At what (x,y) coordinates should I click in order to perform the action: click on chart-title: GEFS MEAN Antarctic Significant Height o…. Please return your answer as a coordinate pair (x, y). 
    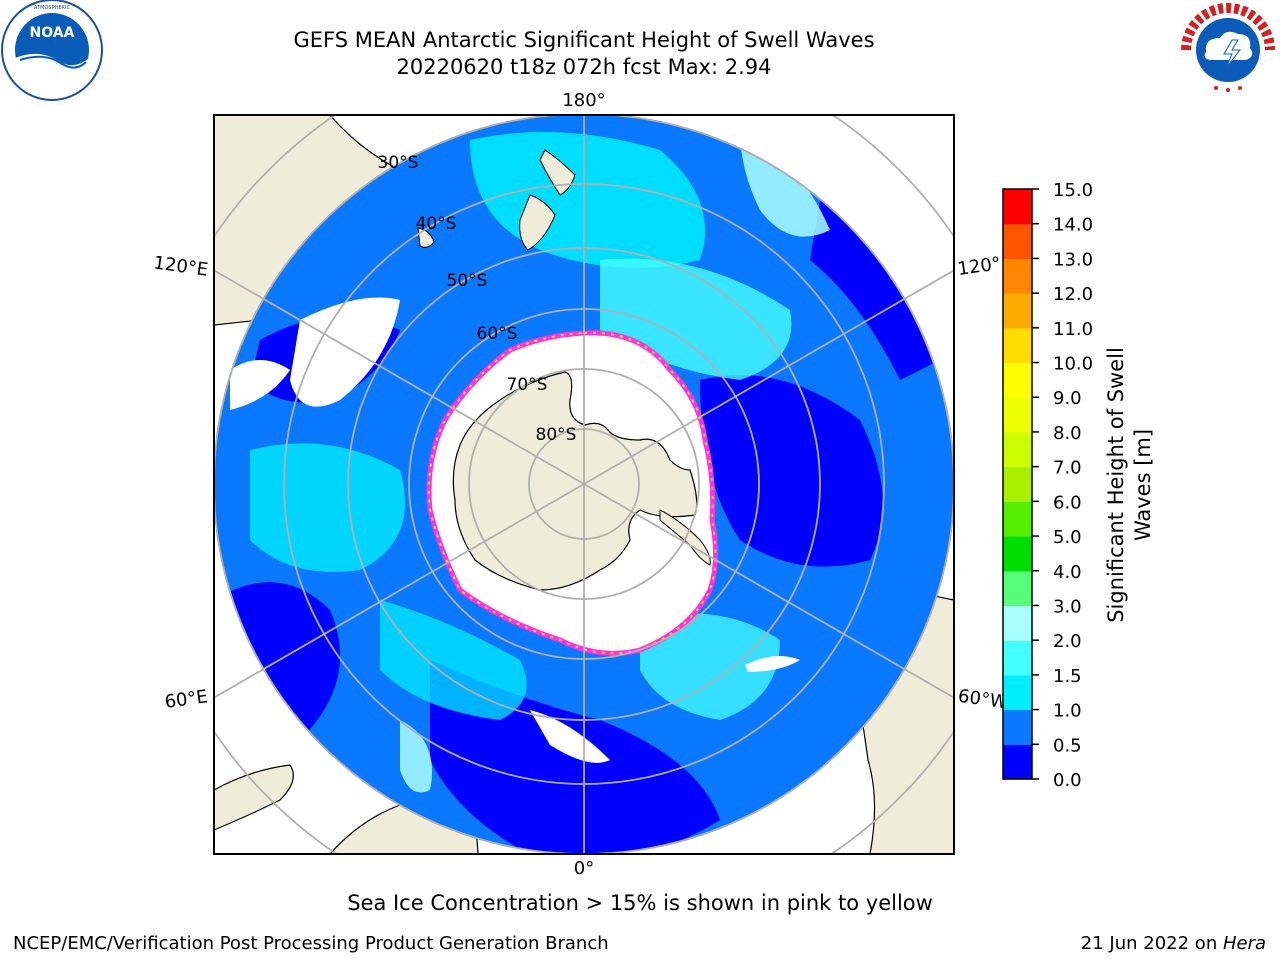
    Looking at the image, I should click on (584, 40).